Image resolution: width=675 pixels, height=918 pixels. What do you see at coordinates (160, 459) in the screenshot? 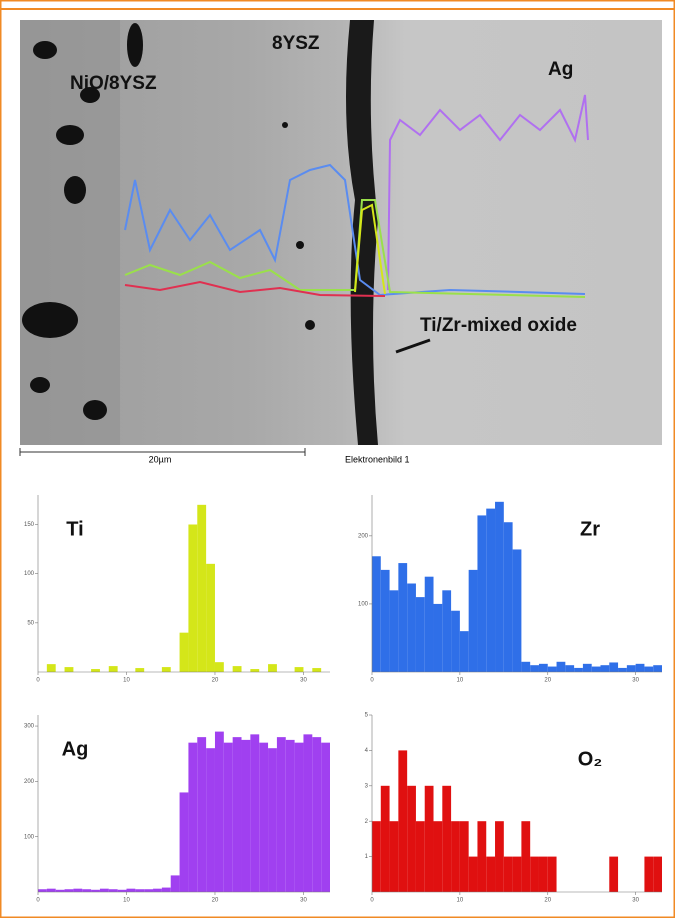
I see `scale-label: 20µm` at bounding box center [160, 459].